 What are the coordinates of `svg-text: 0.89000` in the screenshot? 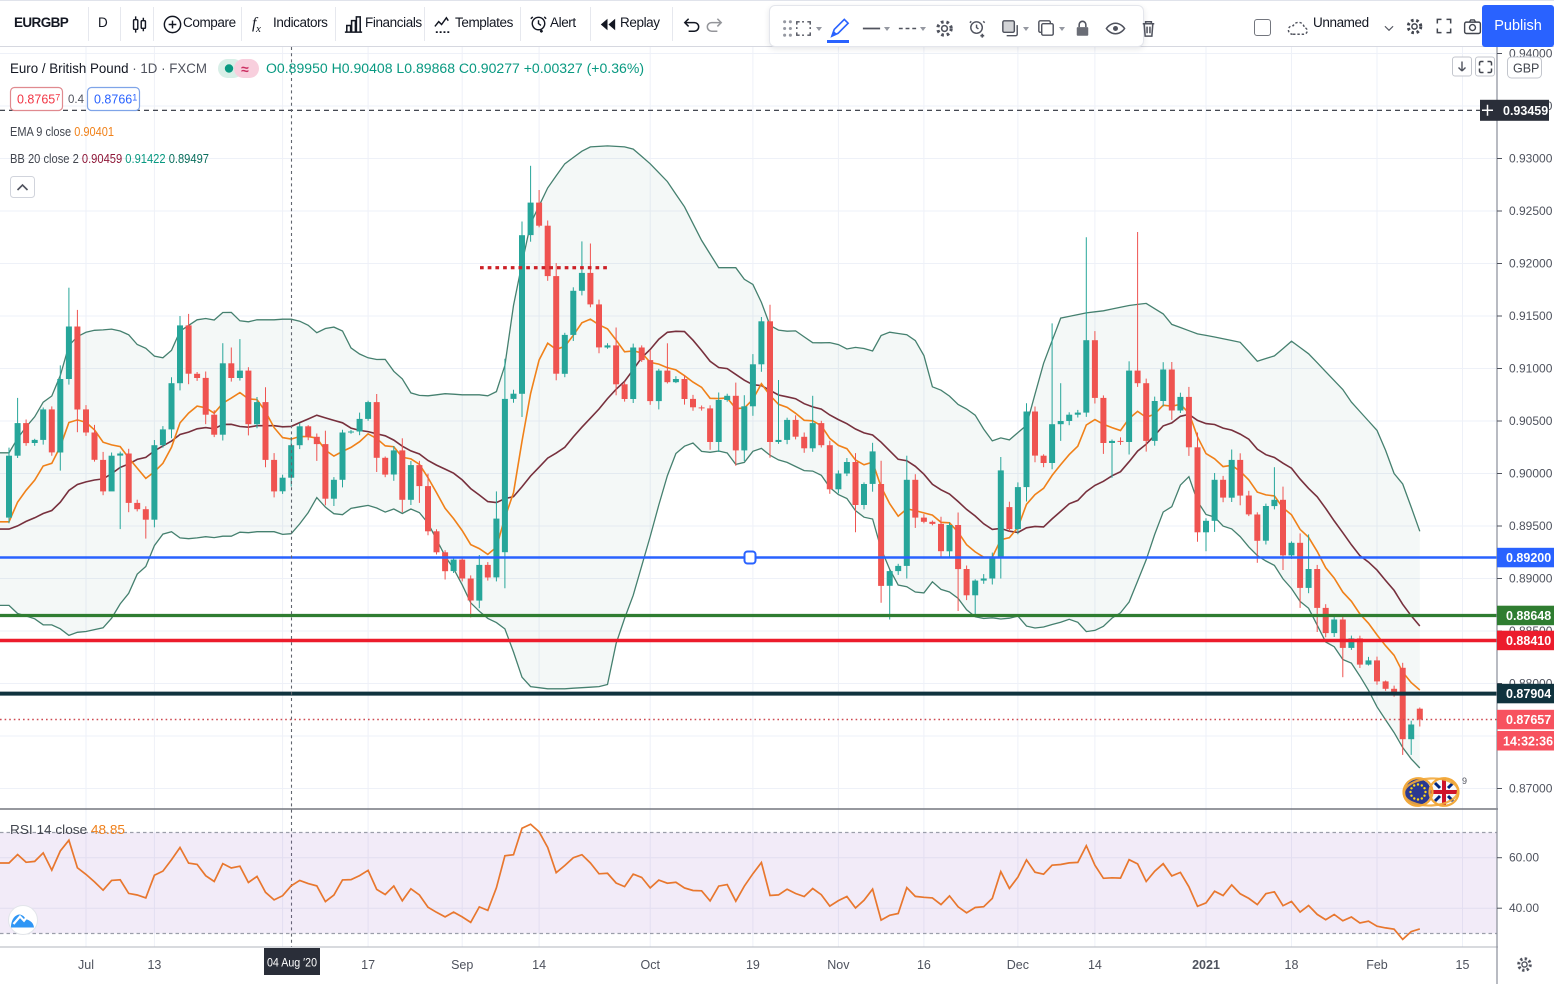 It's located at (1531, 579).